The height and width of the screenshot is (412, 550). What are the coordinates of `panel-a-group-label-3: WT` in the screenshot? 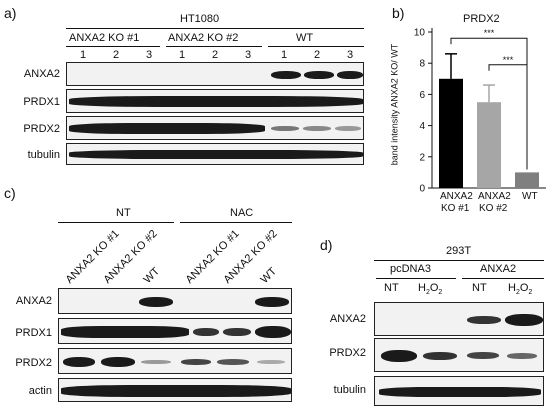 It's located at (305, 38).